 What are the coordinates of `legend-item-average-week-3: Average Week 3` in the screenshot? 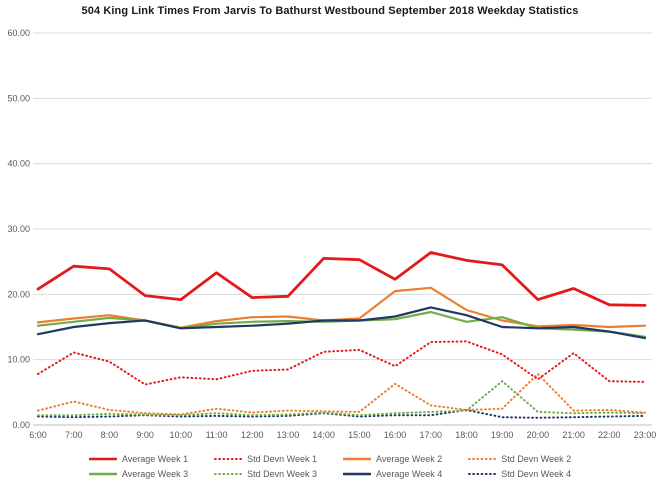 It's located at (138, 473).